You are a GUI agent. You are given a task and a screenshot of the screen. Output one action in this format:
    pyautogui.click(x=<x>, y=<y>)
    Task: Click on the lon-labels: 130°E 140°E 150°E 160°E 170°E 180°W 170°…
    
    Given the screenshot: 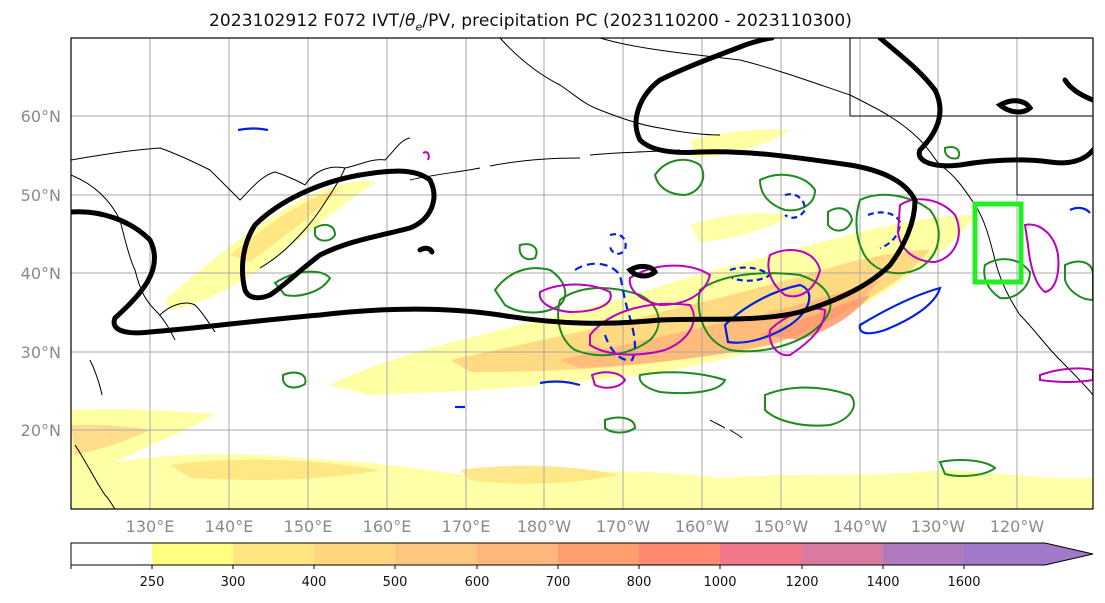 What is the action you would take?
    pyautogui.click(x=585, y=526)
    